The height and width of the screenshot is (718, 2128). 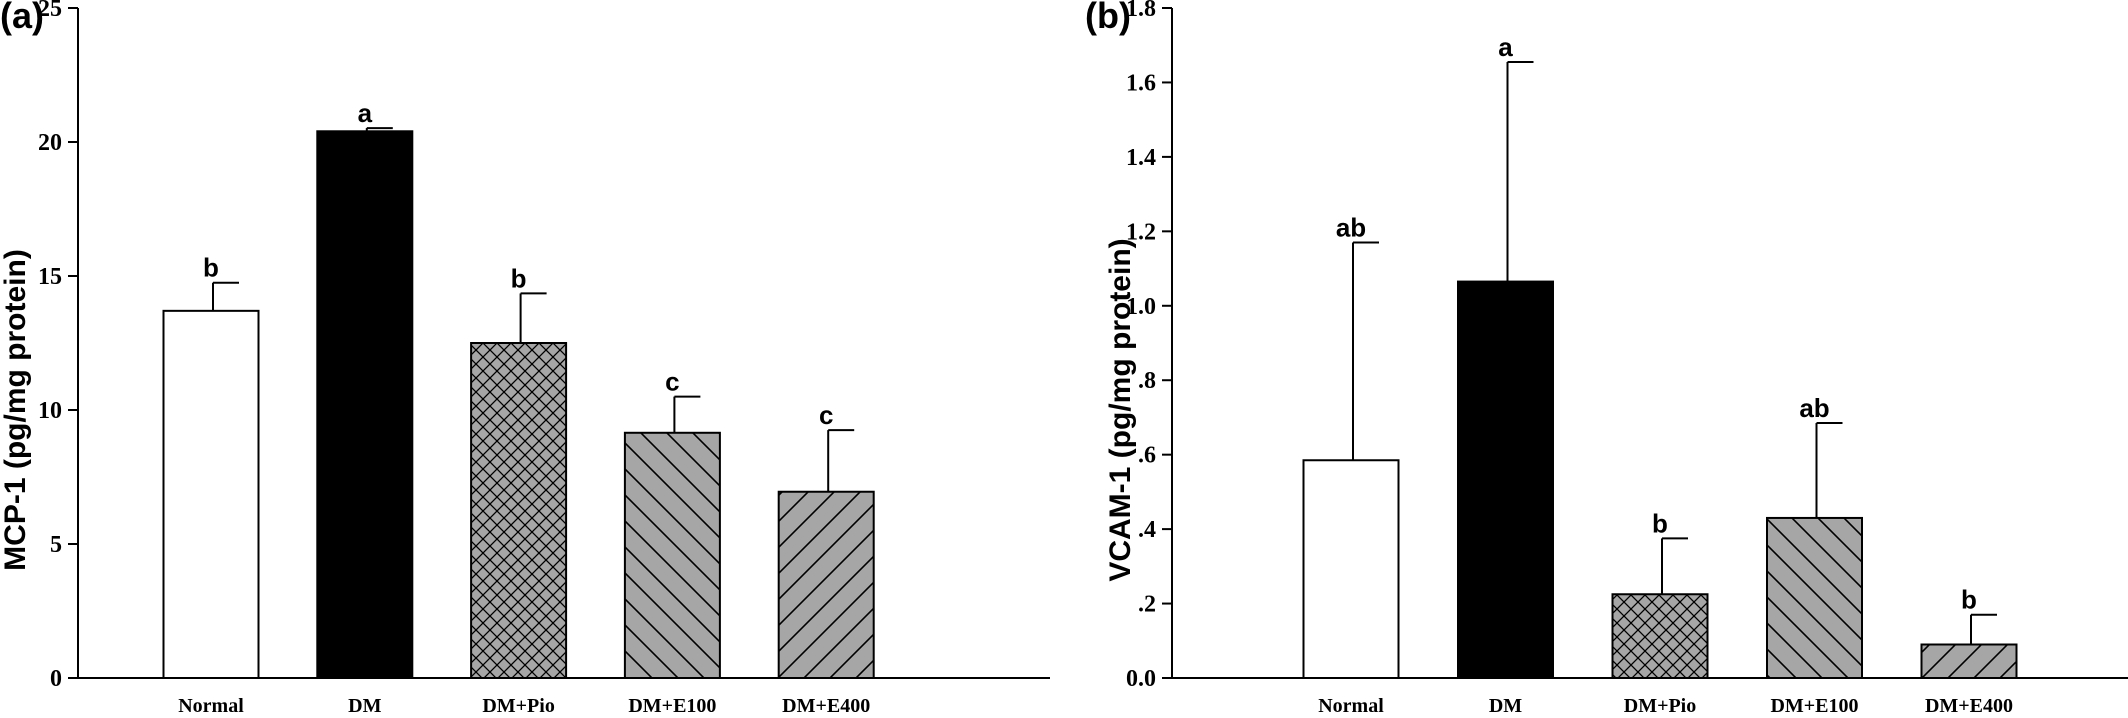 I want to click on y-tick-label: .8, so click(x=1147, y=381).